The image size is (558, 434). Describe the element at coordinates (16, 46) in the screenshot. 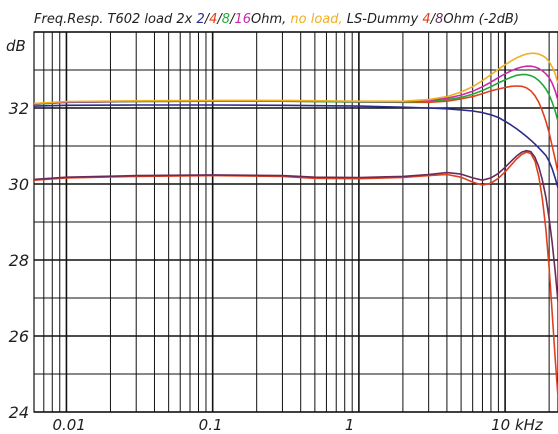

I see `y-axis-label: dB` at that location.